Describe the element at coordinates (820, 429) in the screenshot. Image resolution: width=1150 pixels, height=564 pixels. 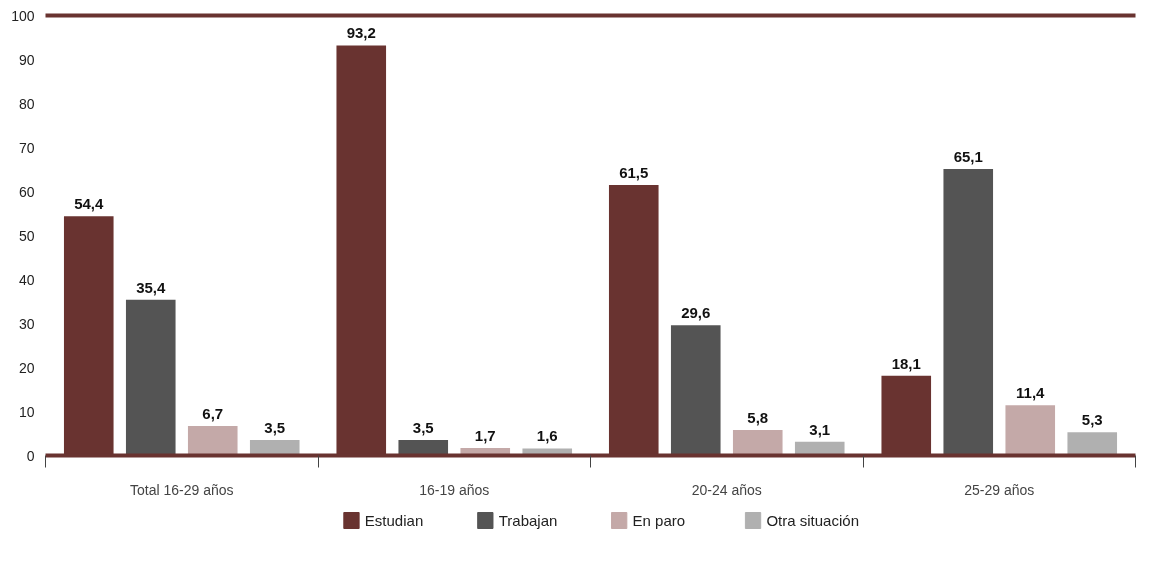
I see `data-label: 3,1` at that location.